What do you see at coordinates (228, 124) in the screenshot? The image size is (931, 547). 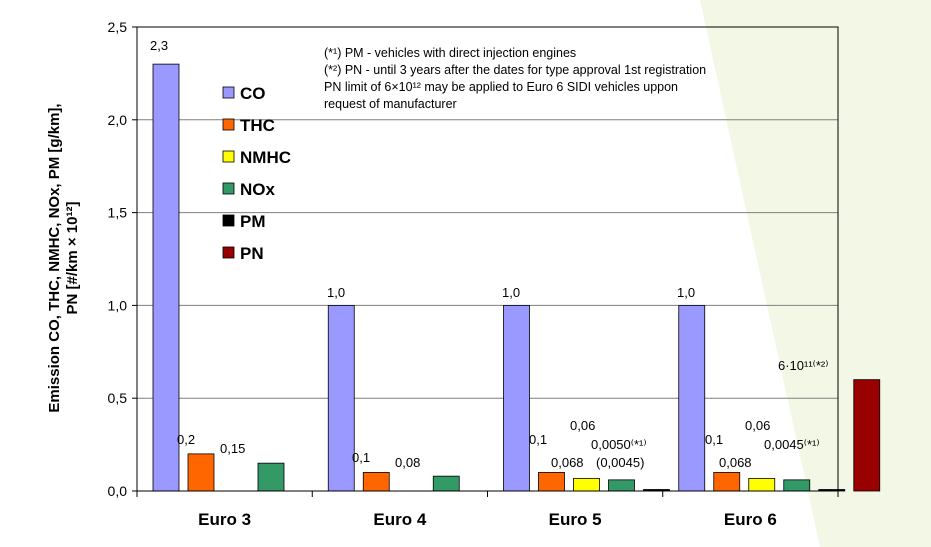 I see `legend-swatch-thc` at bounding box center [228, 124].